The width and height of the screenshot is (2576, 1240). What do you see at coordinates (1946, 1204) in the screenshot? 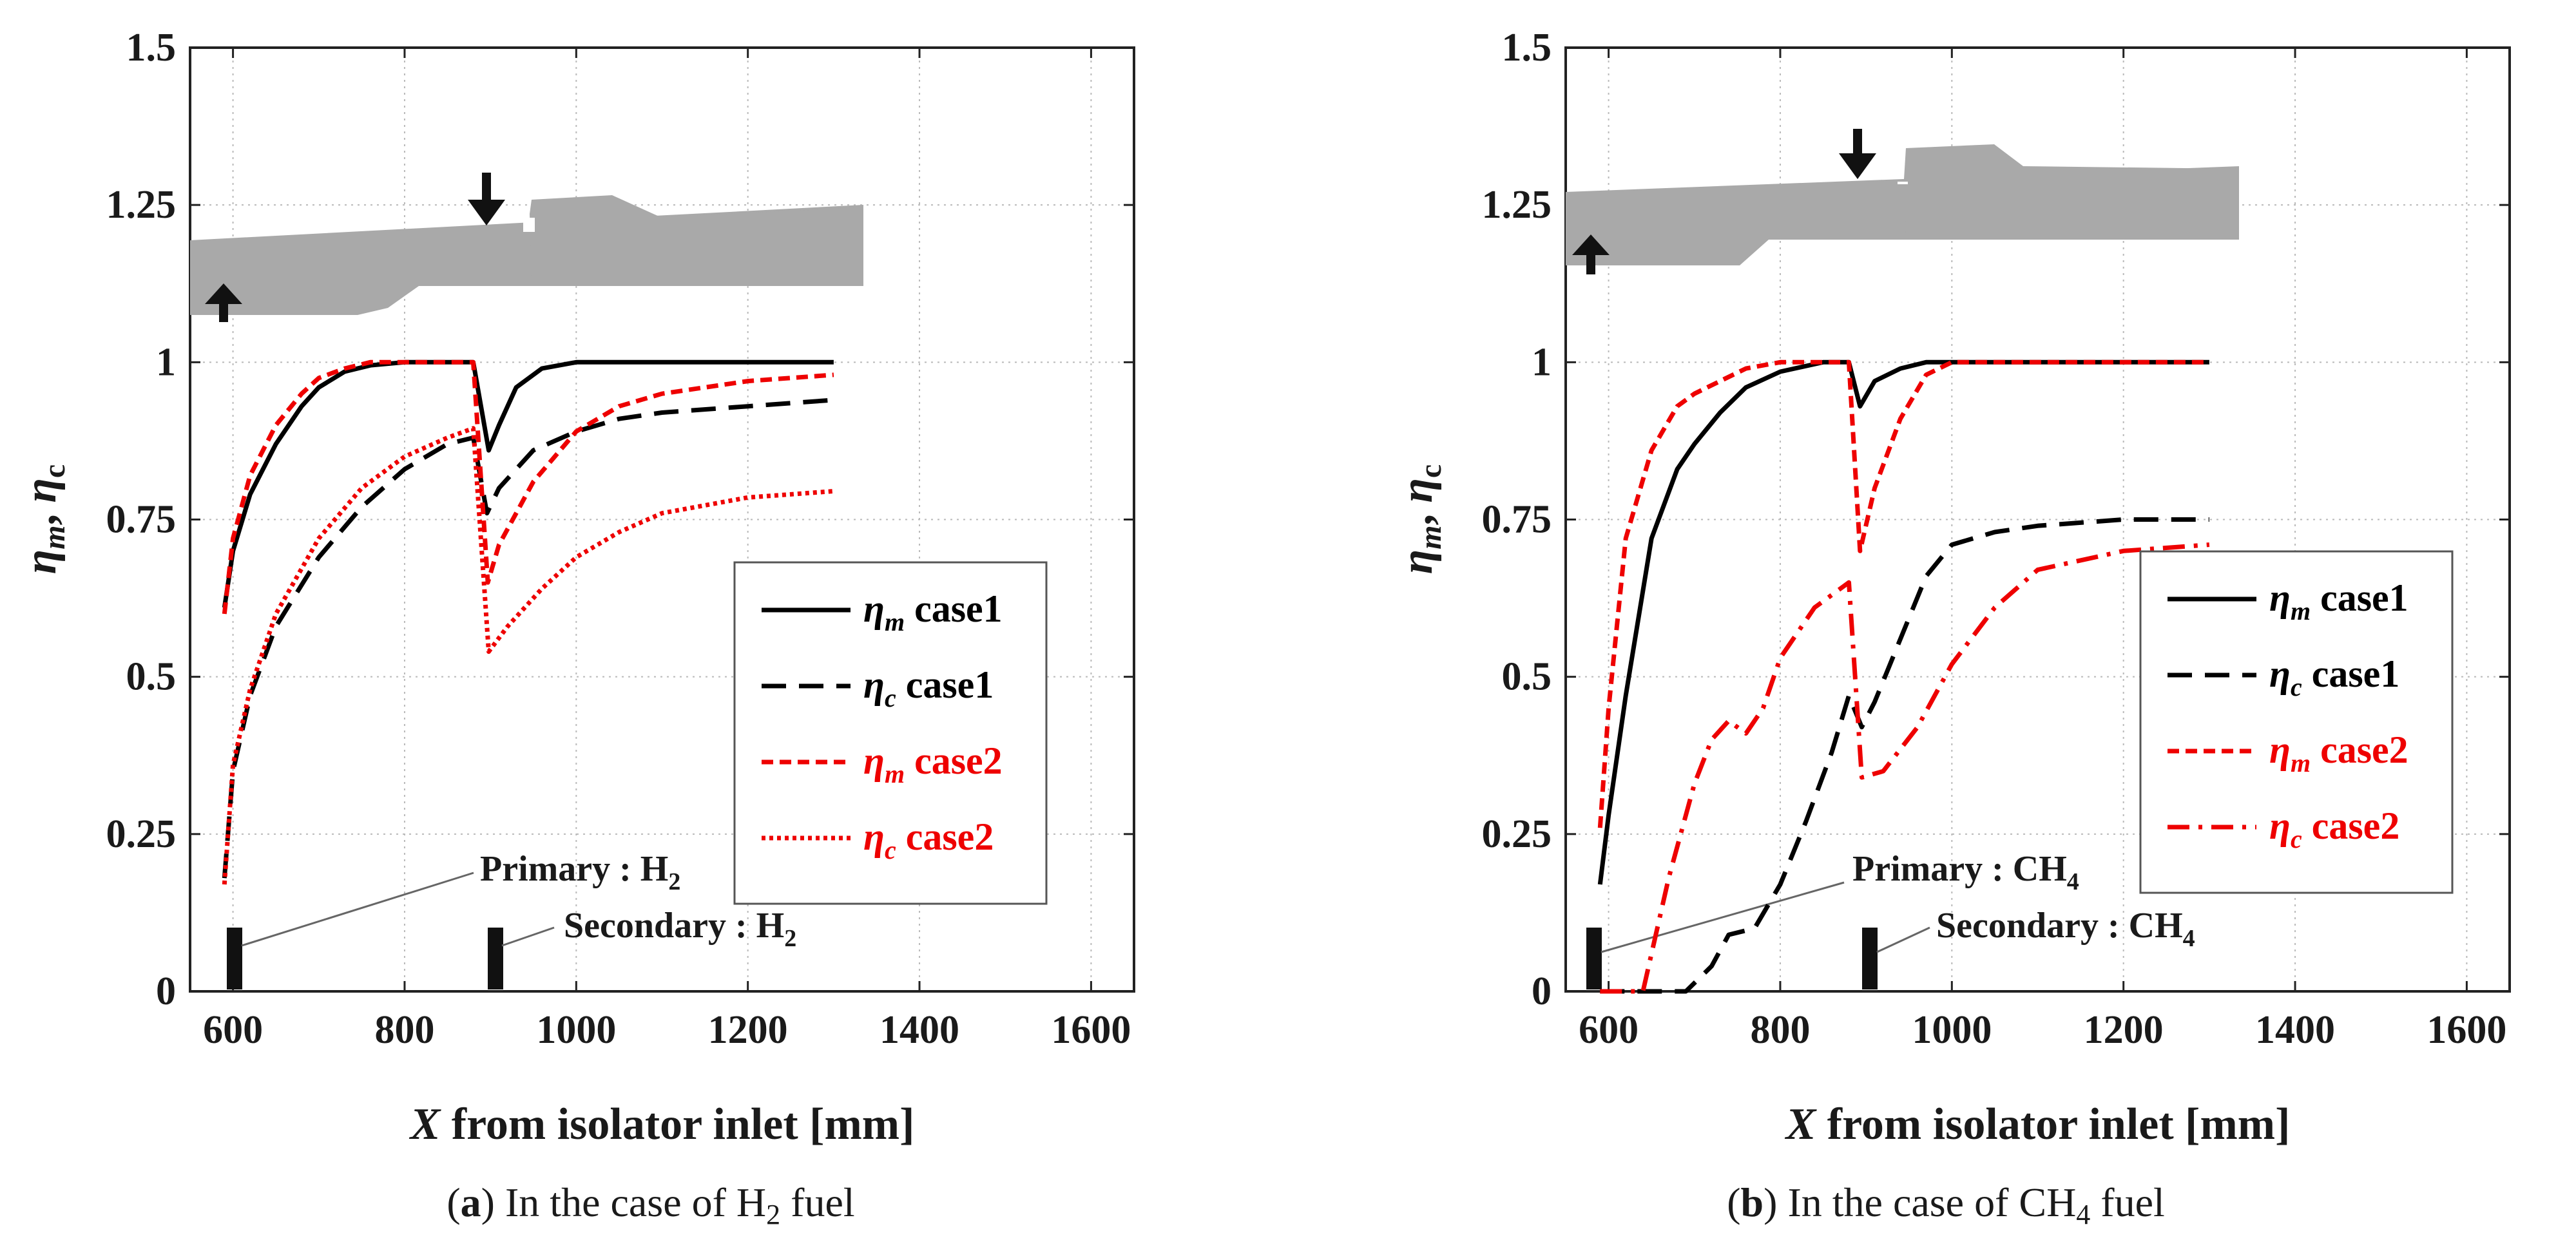
I see `caption-b: (b) In the case of CH4 fuel` at bounding box center [1946, 1204].